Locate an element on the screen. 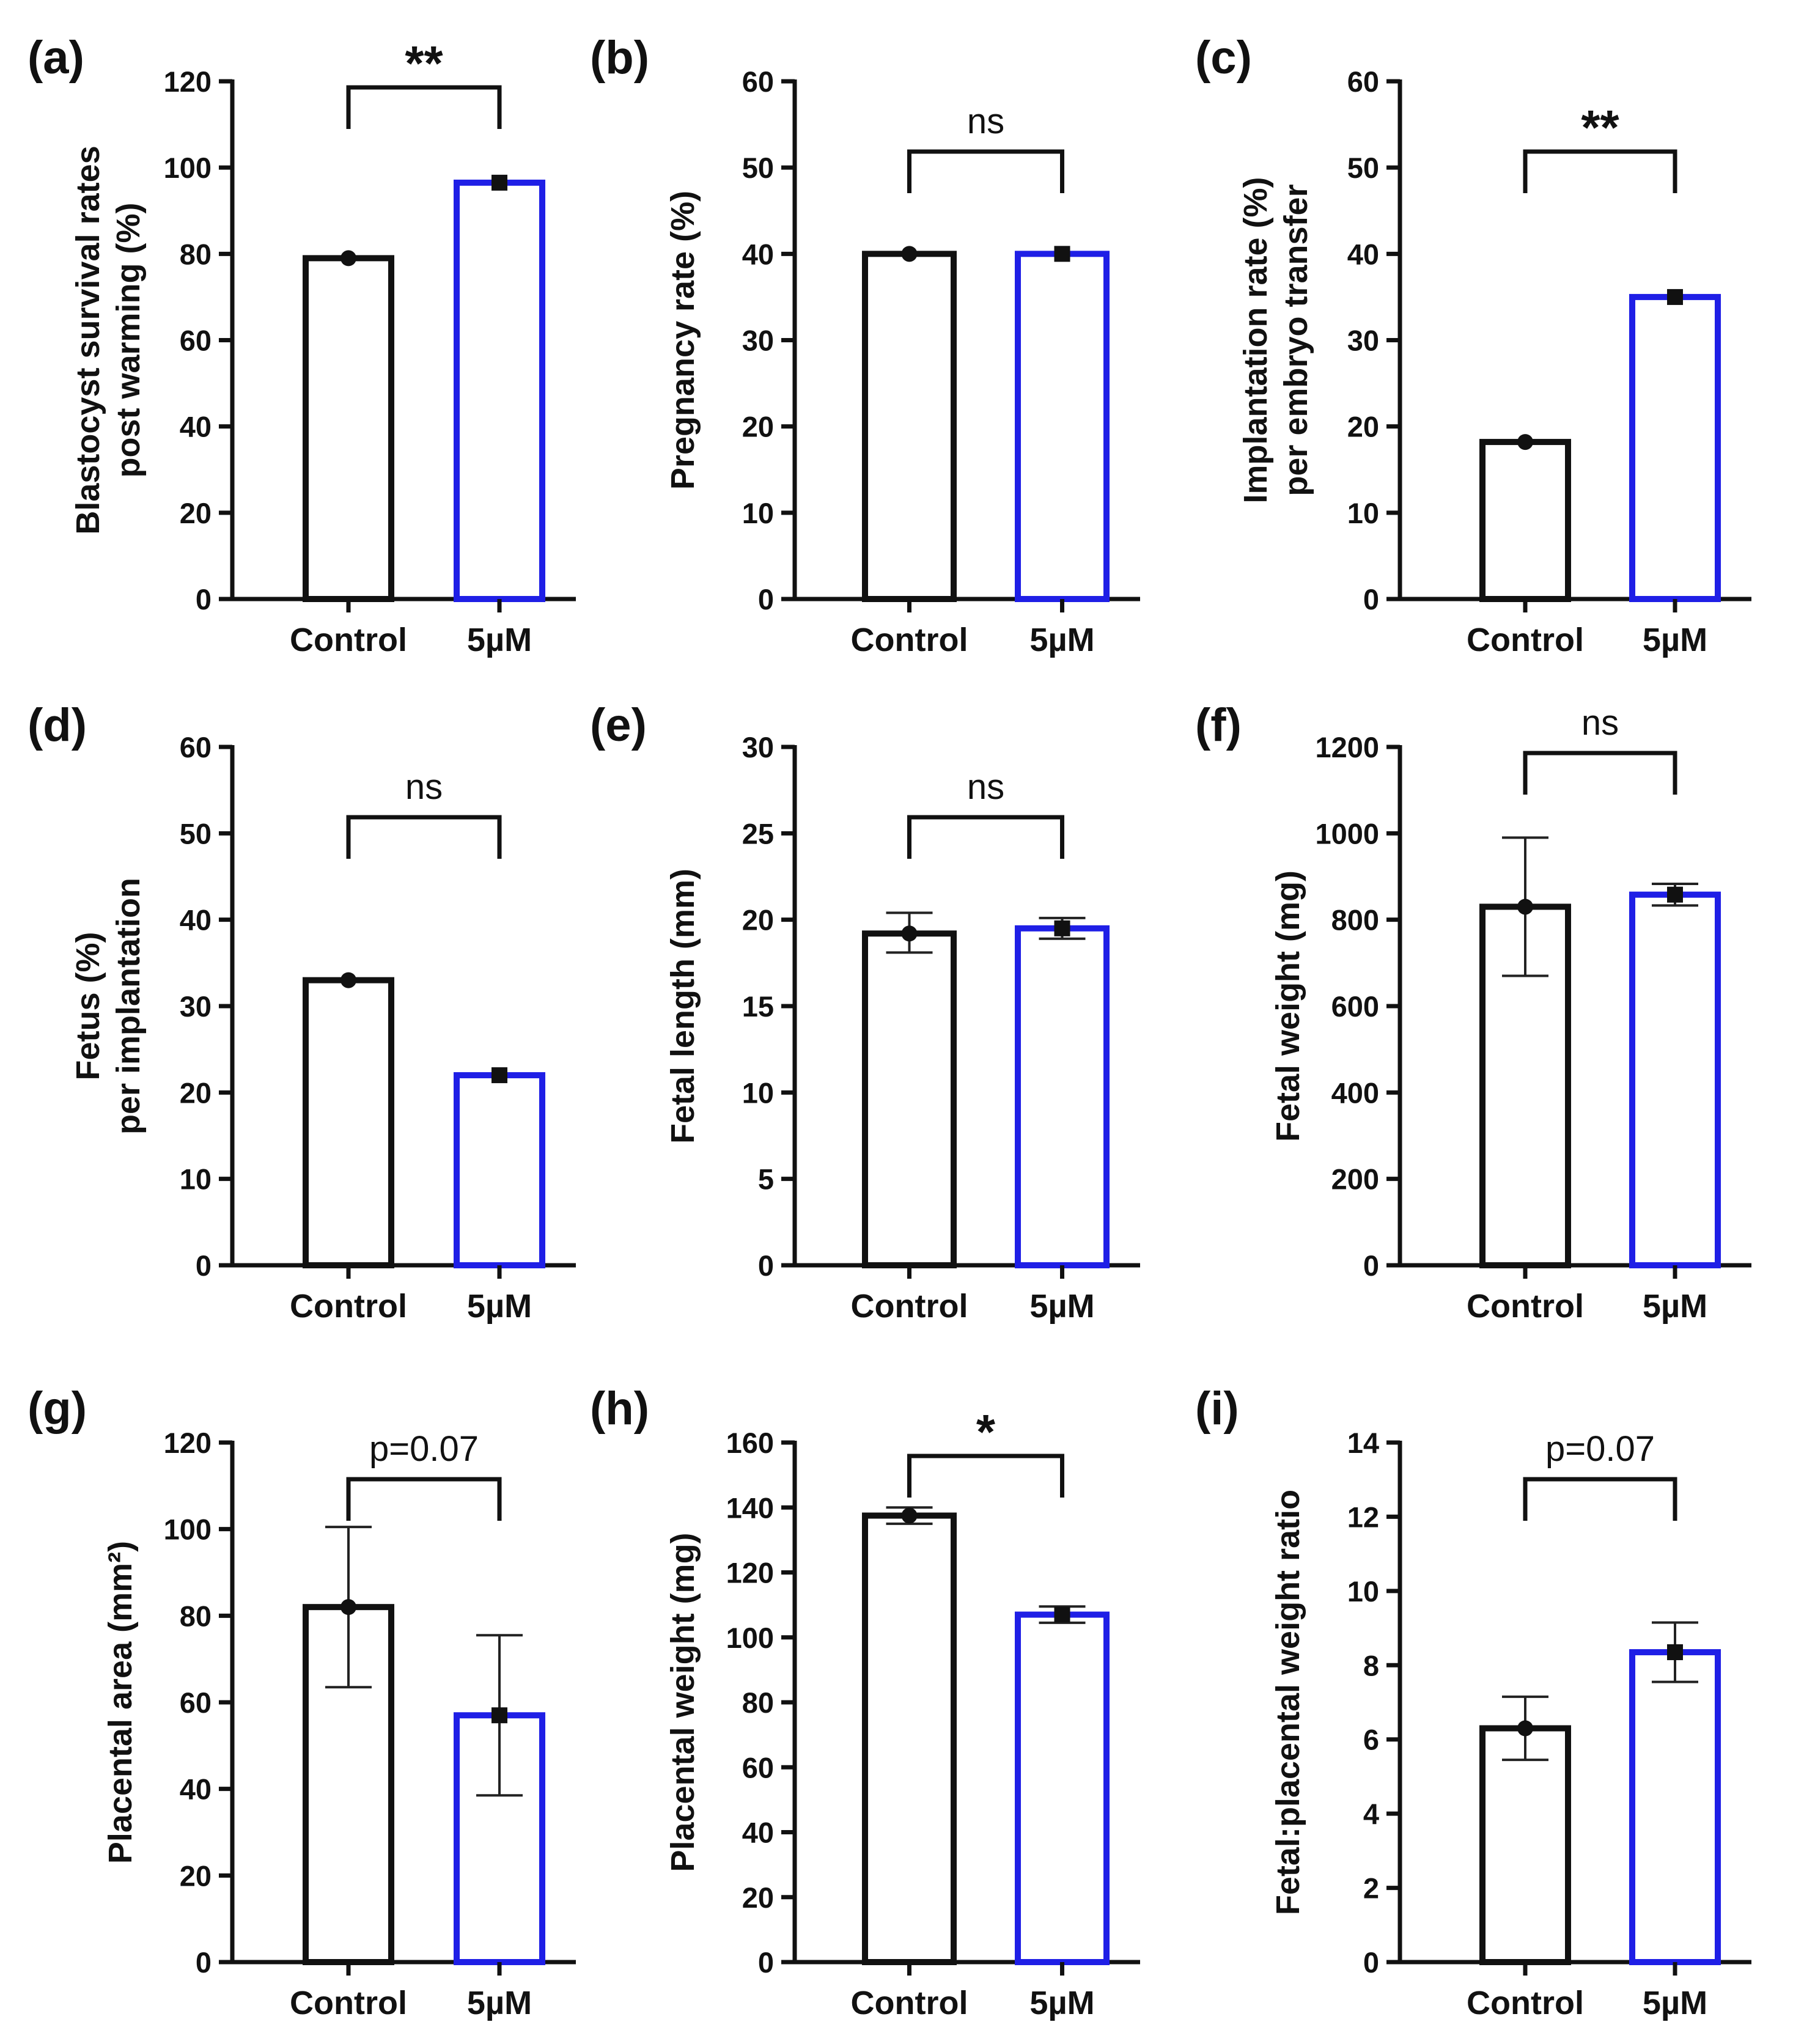 The height and width of the screenshot is (2044, 1804). y-tick-label: 25 is located at coordinates (758, 833).